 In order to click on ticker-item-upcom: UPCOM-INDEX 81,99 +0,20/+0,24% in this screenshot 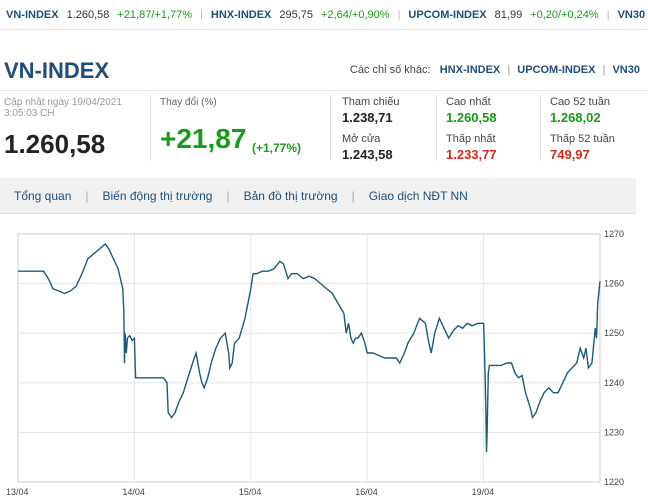, I will do `click(503, 15)`.